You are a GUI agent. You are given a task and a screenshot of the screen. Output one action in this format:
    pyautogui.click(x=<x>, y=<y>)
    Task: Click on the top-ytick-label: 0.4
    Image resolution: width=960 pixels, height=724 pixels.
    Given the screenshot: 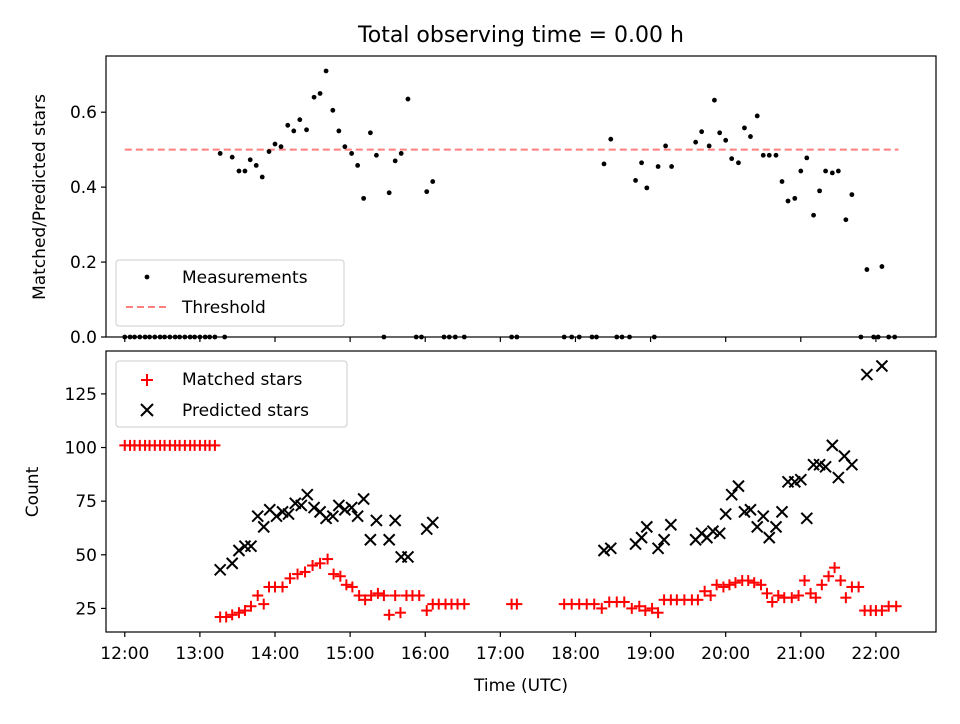 What is the action you would take?
    pyautogui.click(x=83, y=188)
    